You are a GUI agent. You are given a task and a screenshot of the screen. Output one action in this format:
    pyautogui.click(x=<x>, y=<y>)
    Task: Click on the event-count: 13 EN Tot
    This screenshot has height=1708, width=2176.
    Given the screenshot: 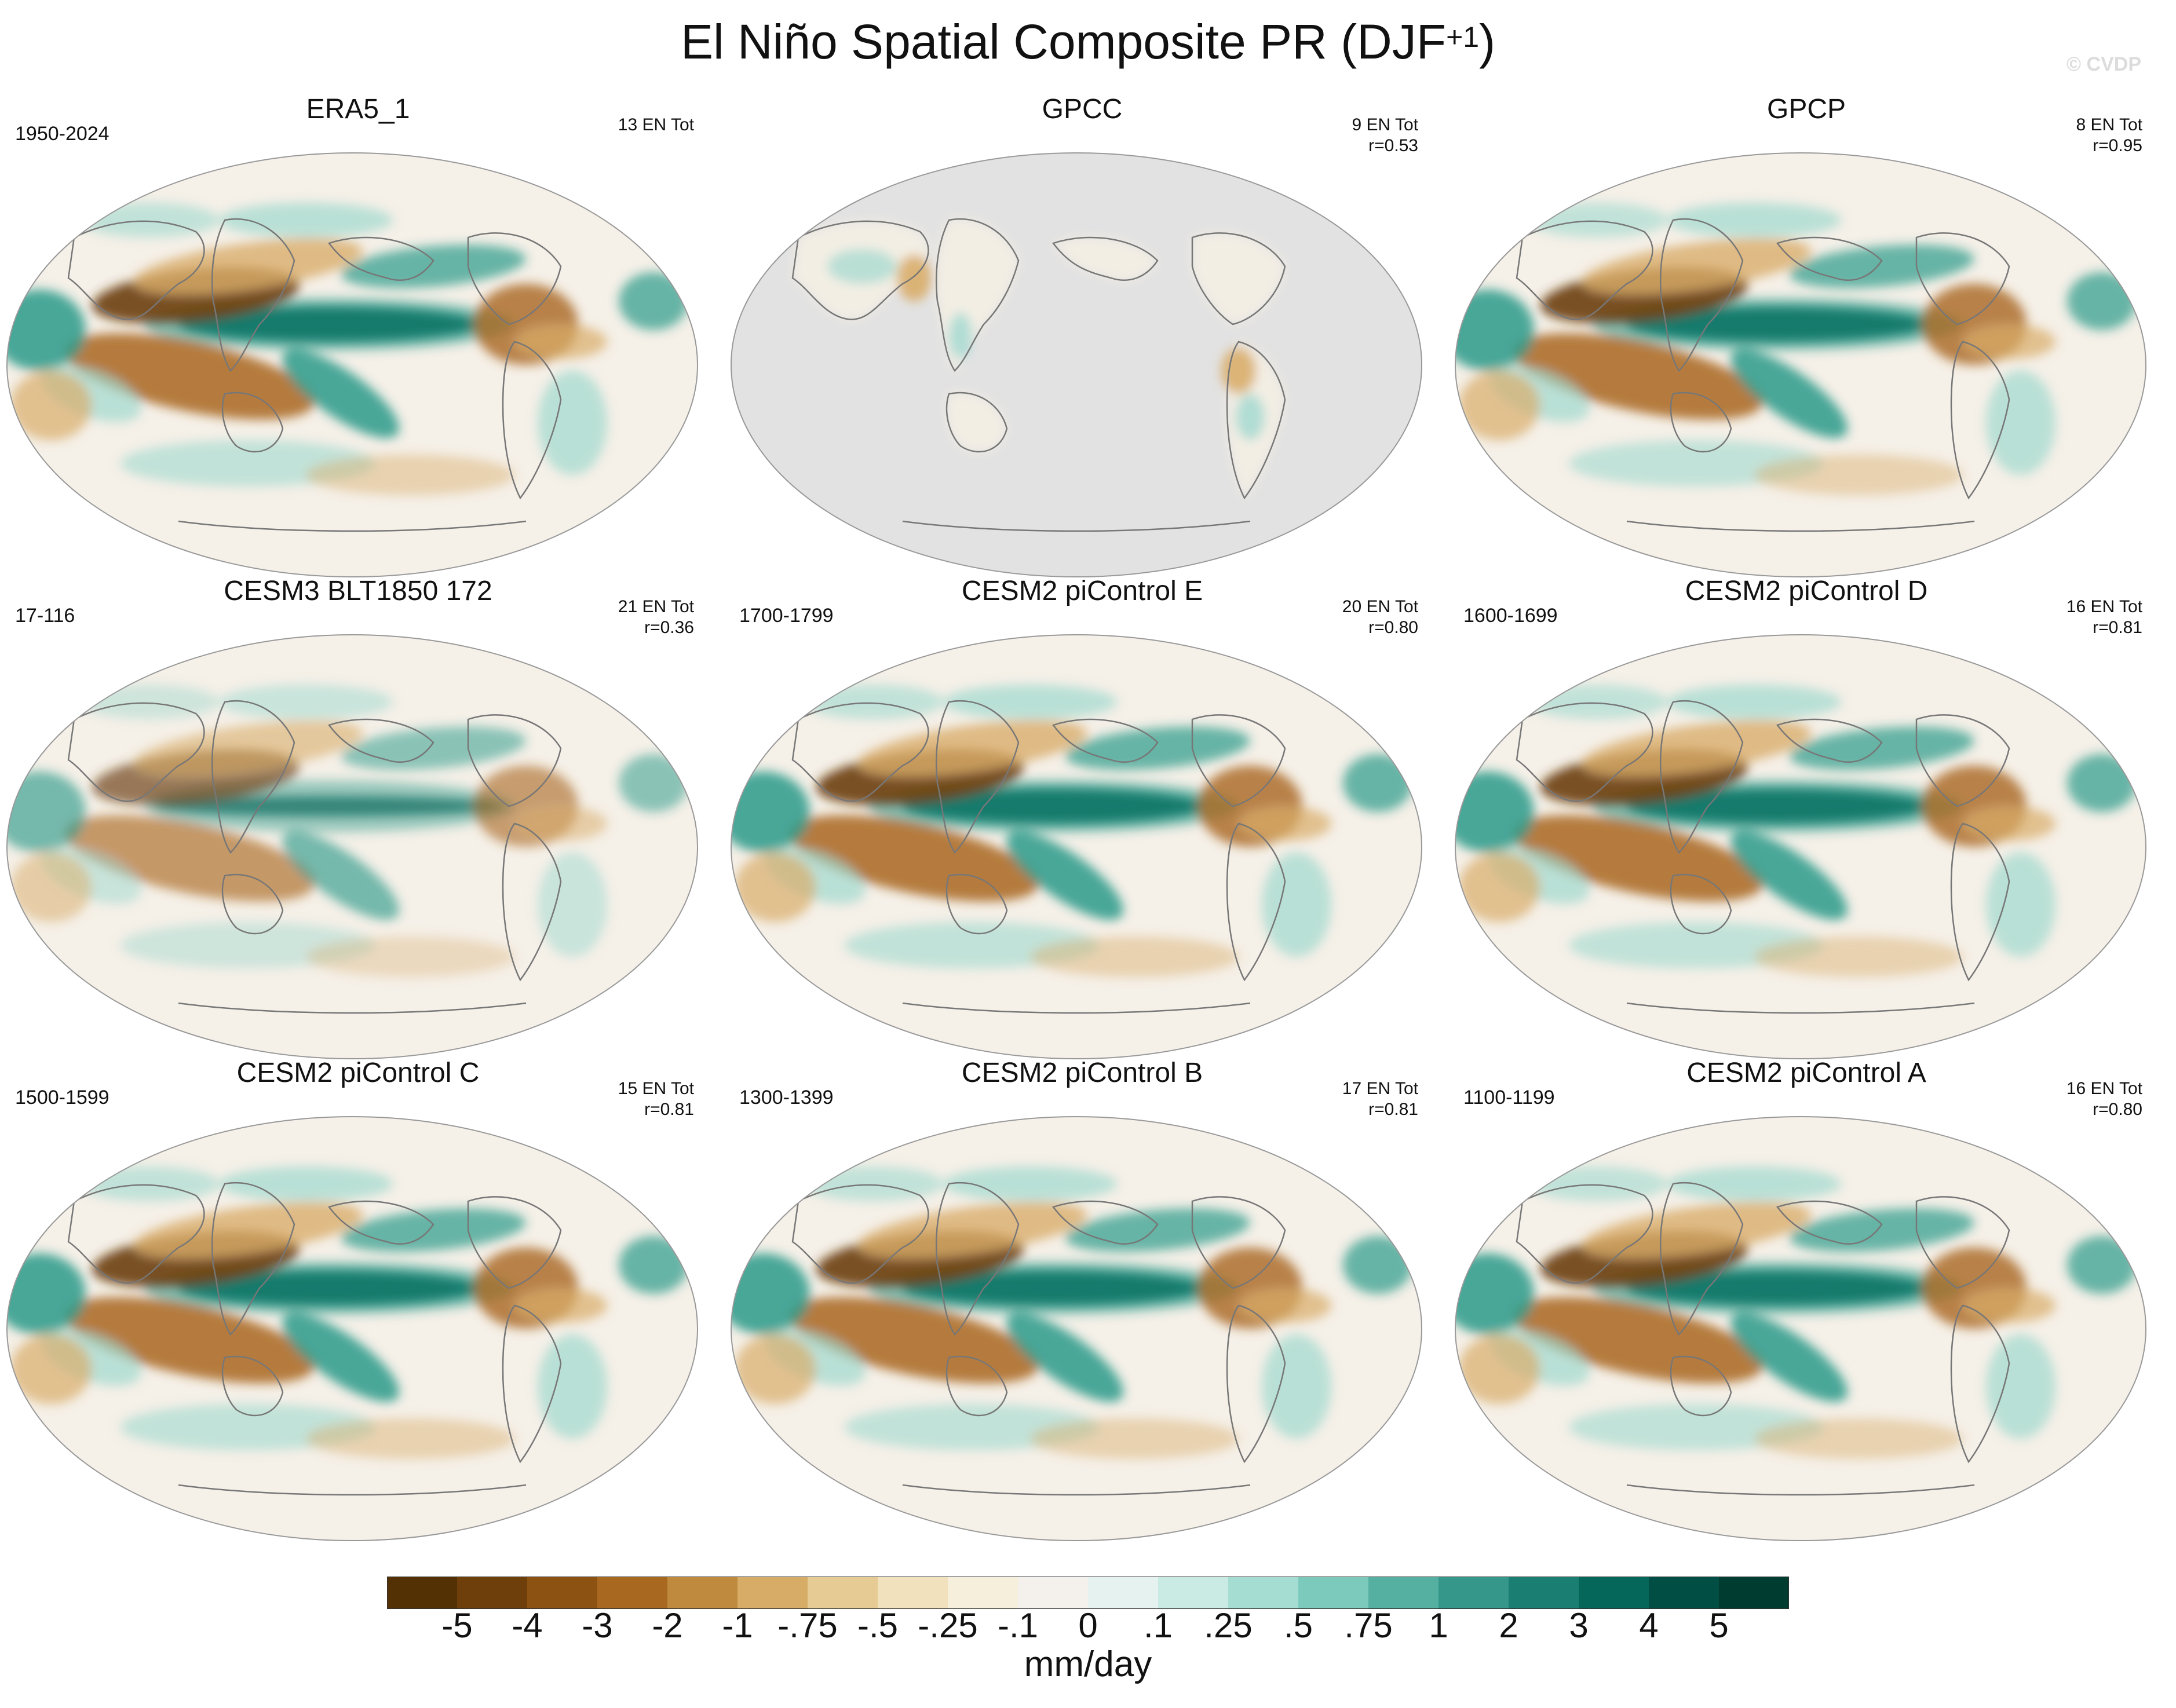 What is the action you would take?
    pyautogui.click(x=656, y=124)
    